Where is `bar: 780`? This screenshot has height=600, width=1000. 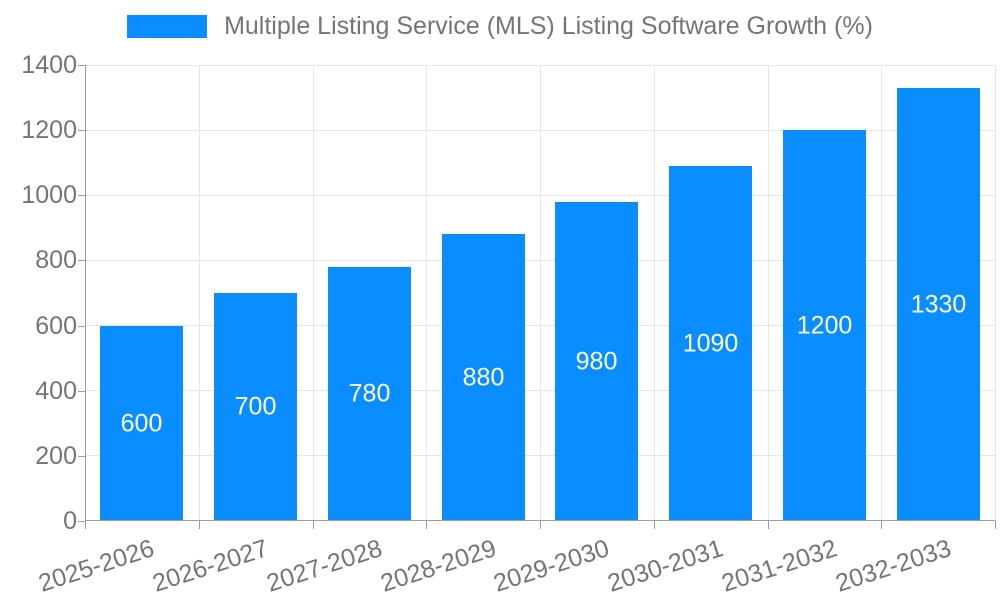 bar: 780 is located at coordinates (369, 394).